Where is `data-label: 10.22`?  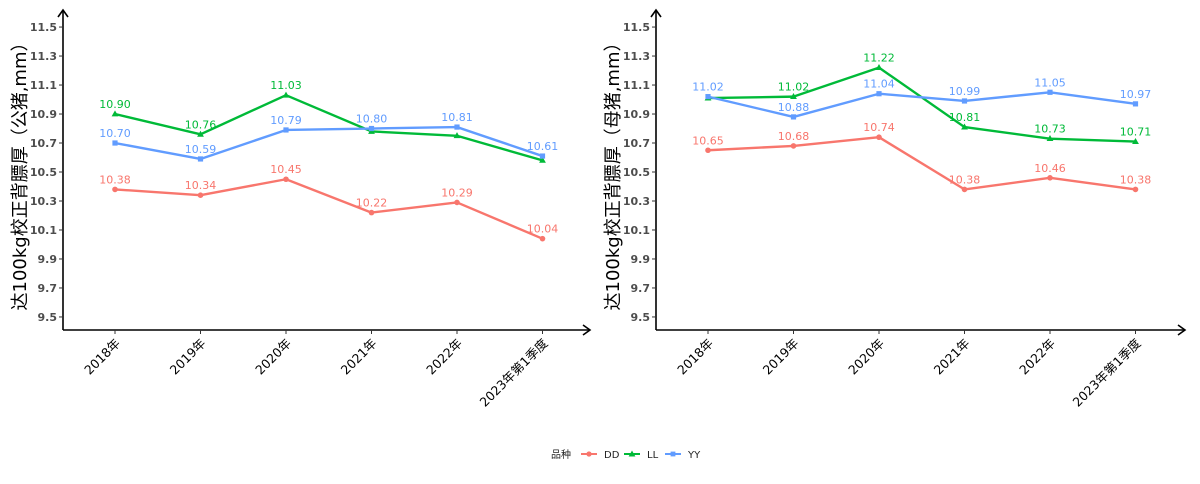
data-label: 10.22 is located at coordinates (372, 203).